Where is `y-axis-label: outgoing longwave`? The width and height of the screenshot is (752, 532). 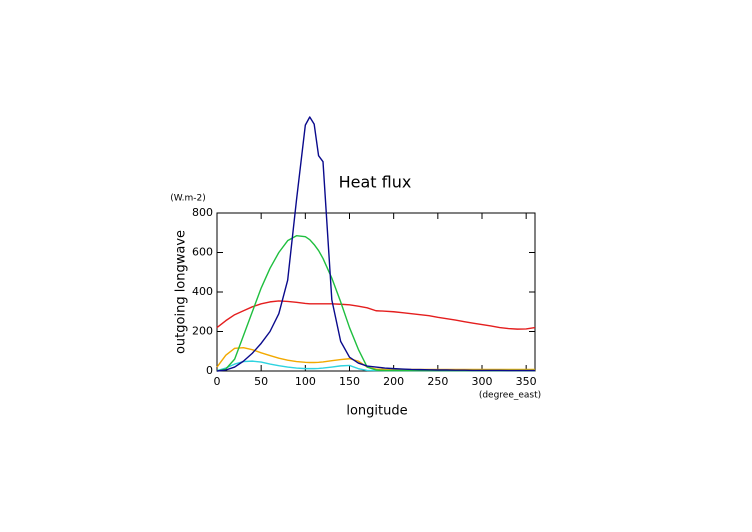
y-axis-label: outgoing longwave is located at coordinates (181, 292).